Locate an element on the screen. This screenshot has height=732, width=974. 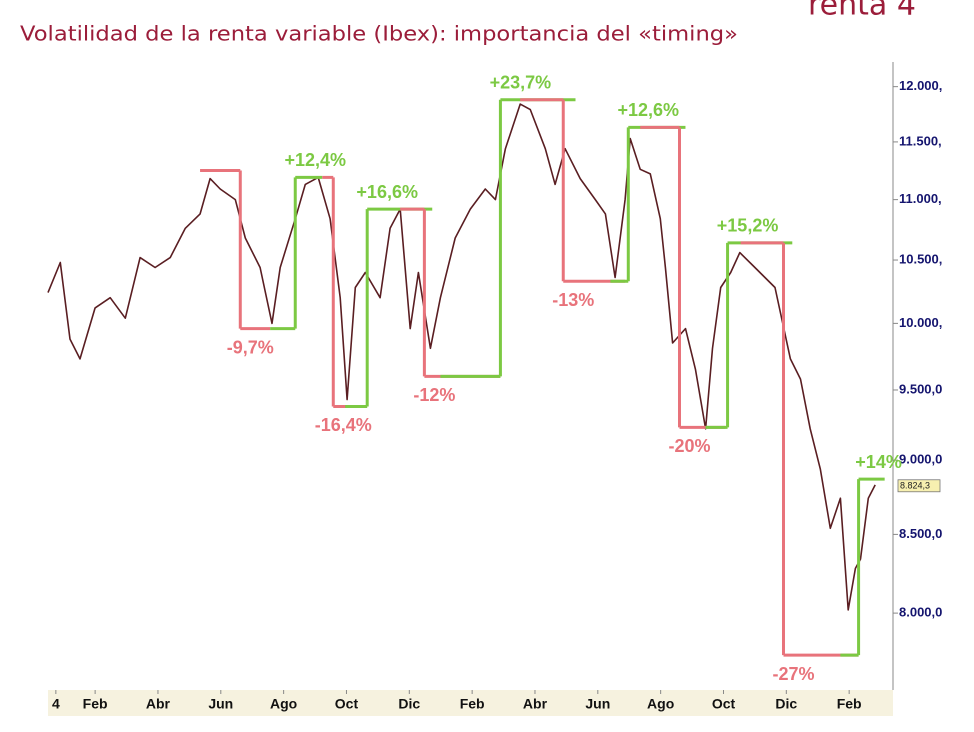
x-tick-label: 4 is located at coordinates (56, 704).